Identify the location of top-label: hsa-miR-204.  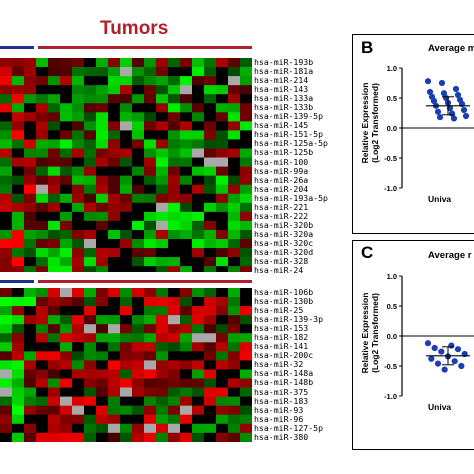
(281, 188).